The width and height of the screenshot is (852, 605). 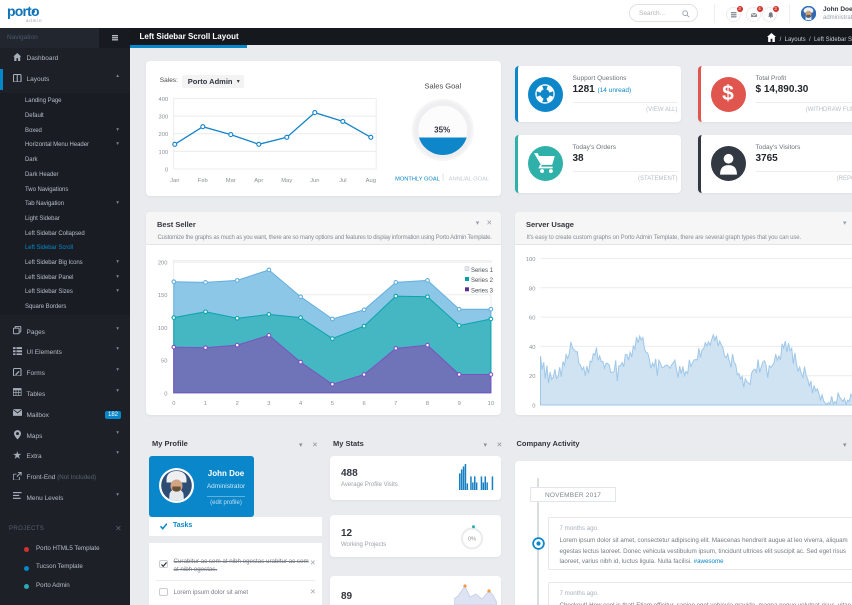 I want to click on svg-text: Series 2, so click(x=481, y=281).